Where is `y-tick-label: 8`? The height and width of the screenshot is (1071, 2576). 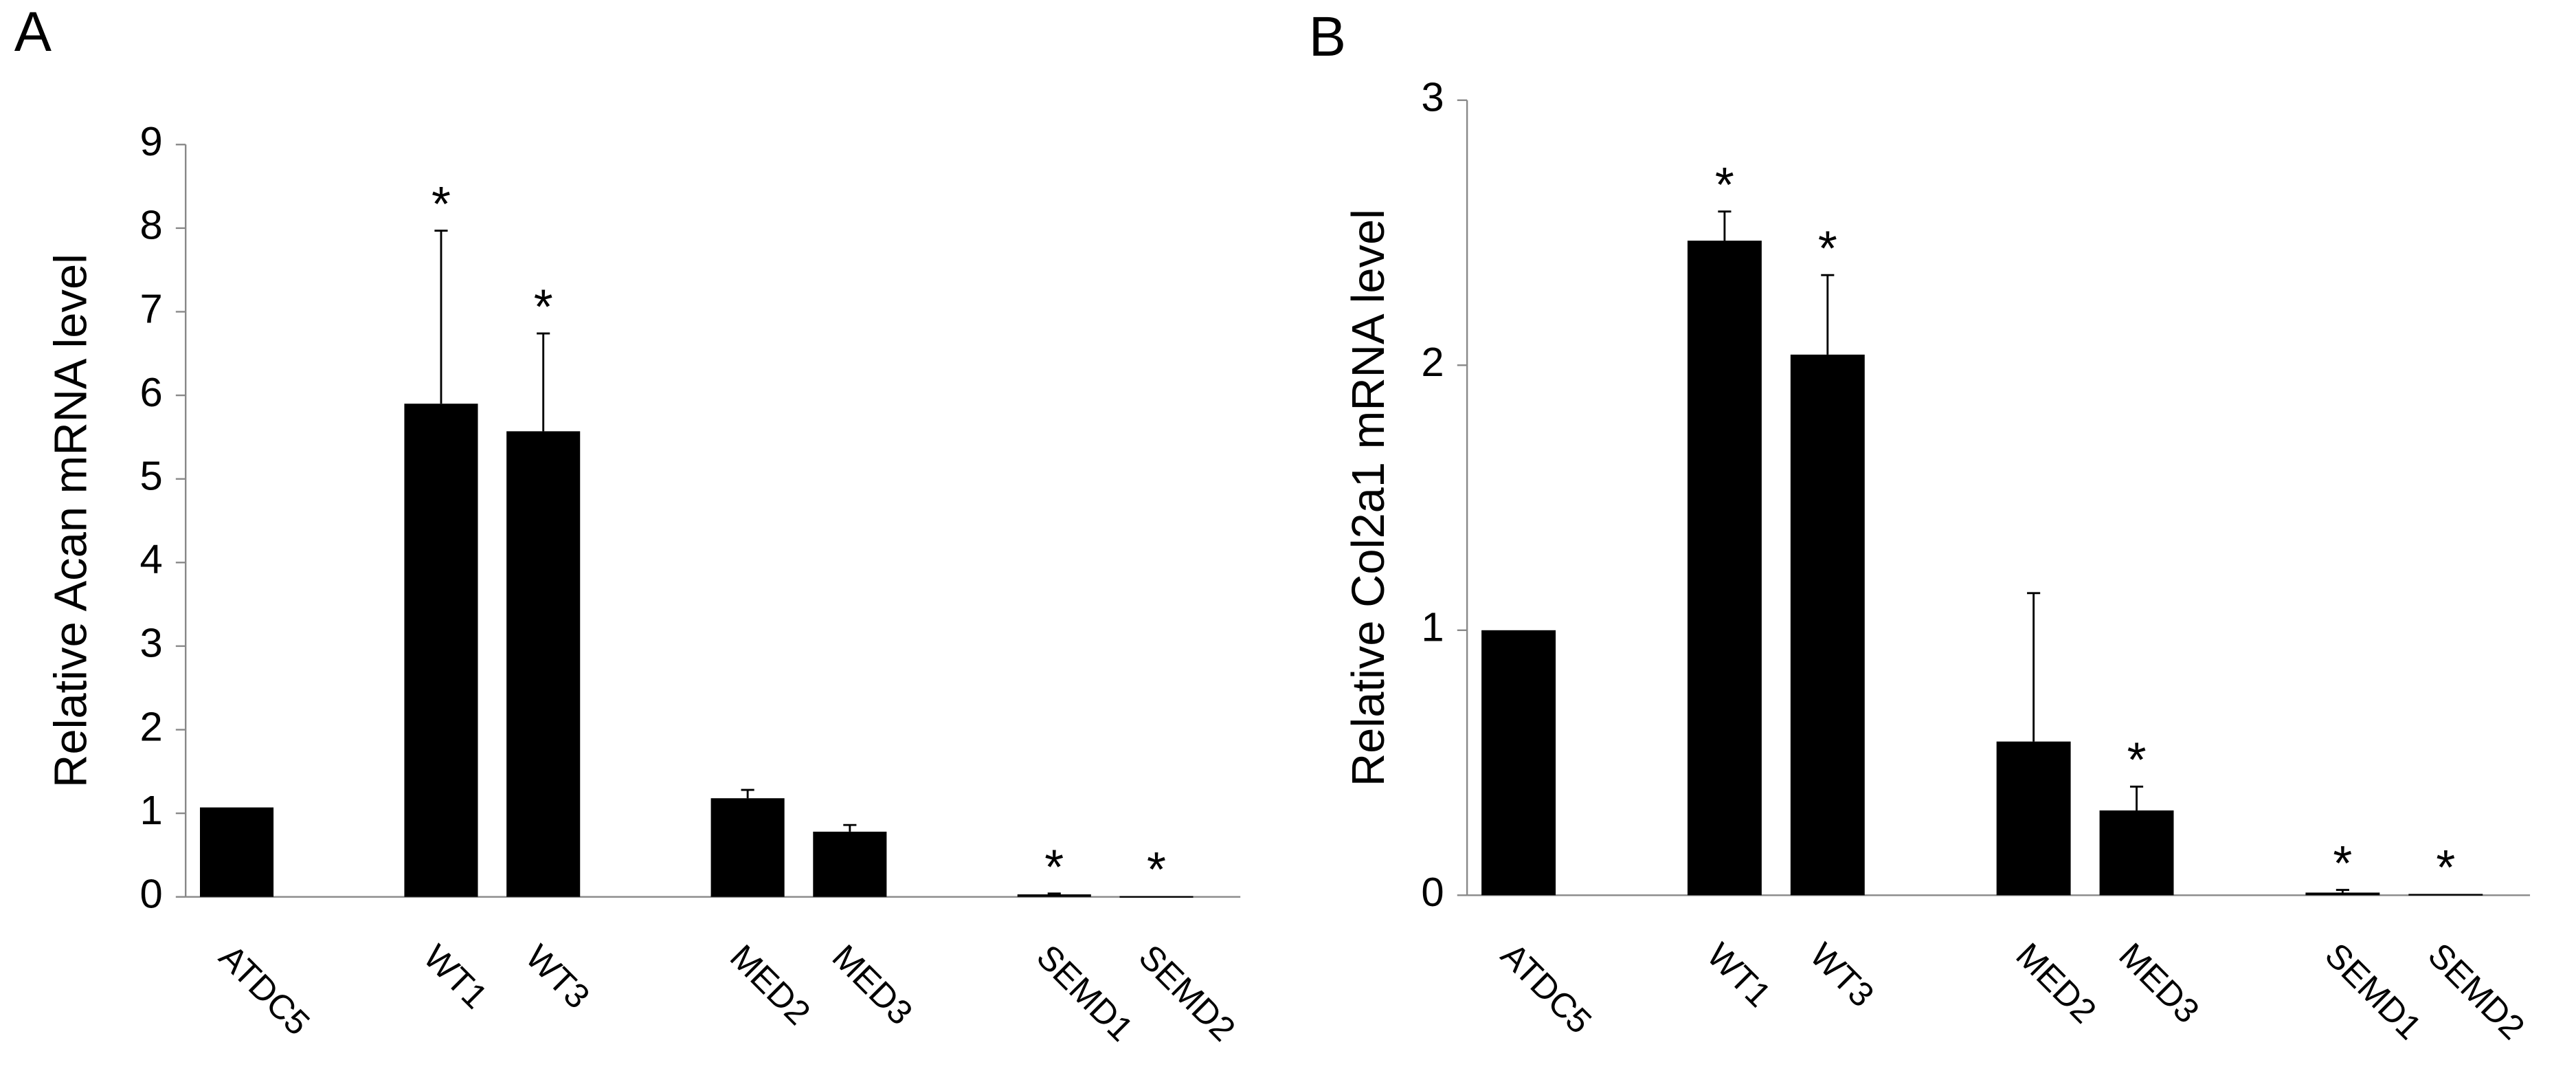 y-tick-label: 8 is located at coordinates (150, 225).